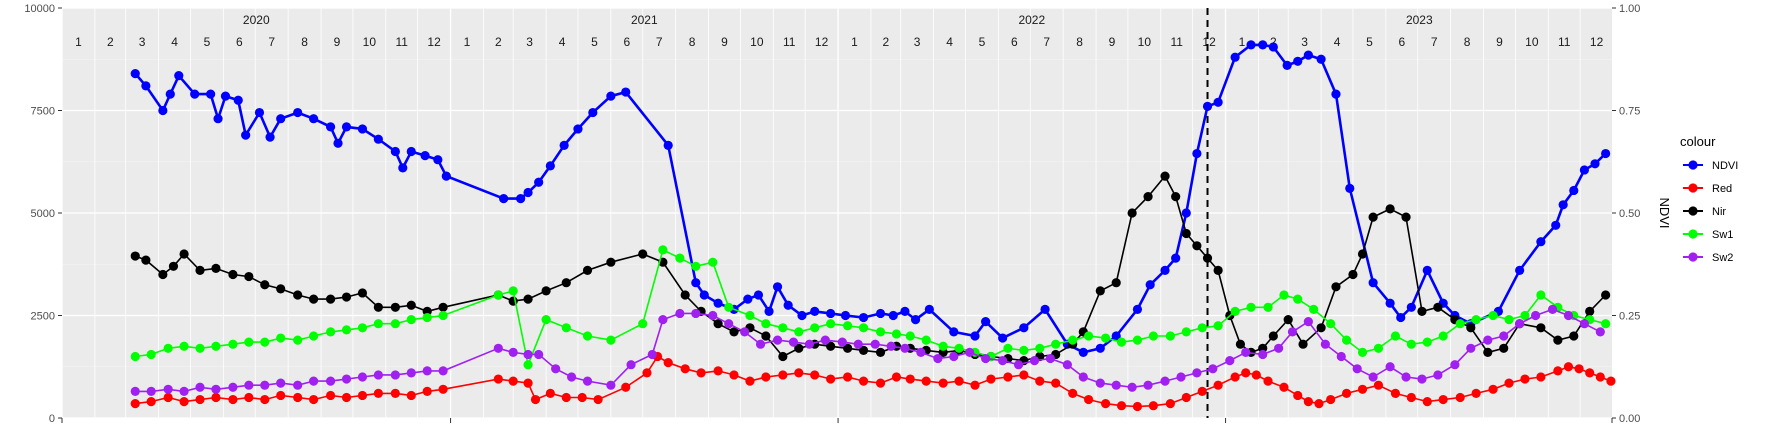  What do you see at coordinates (873, 381) in the screenshot?
I see `series-line-red` at bounding box center [873, 381].